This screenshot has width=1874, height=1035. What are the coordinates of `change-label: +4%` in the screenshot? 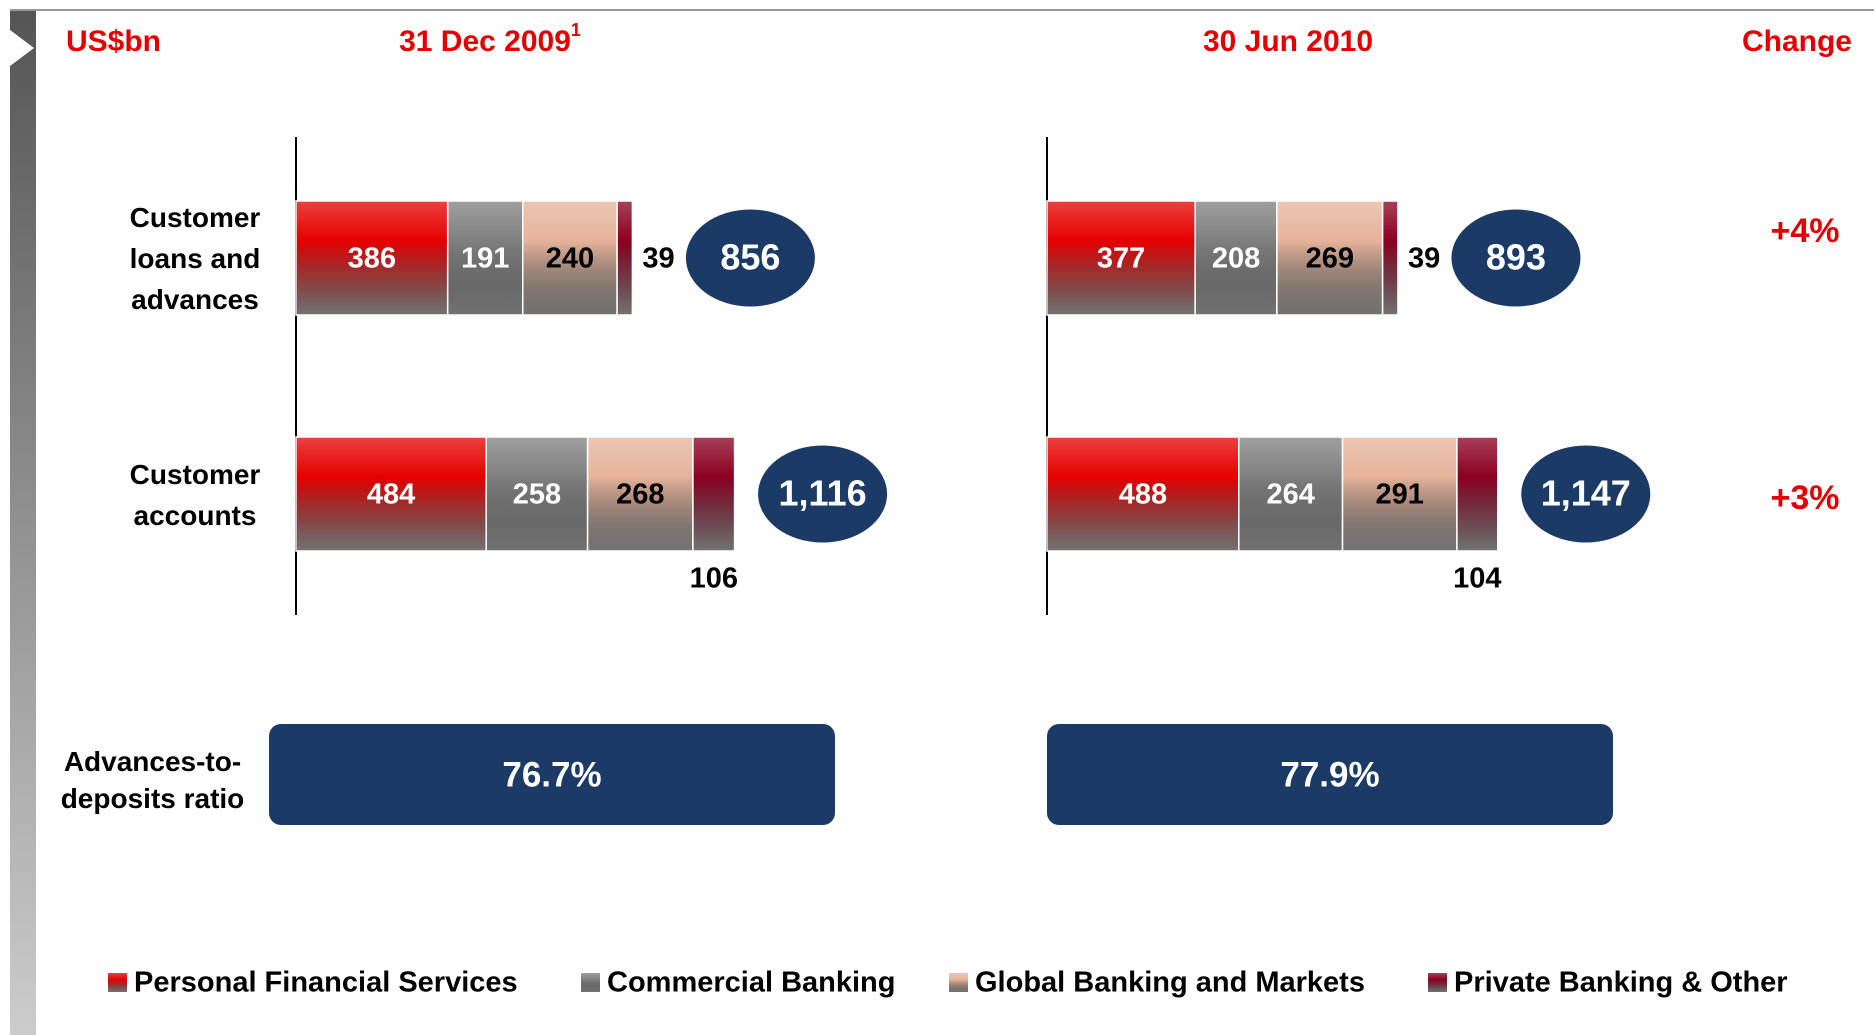 It's located at (1805, 231).